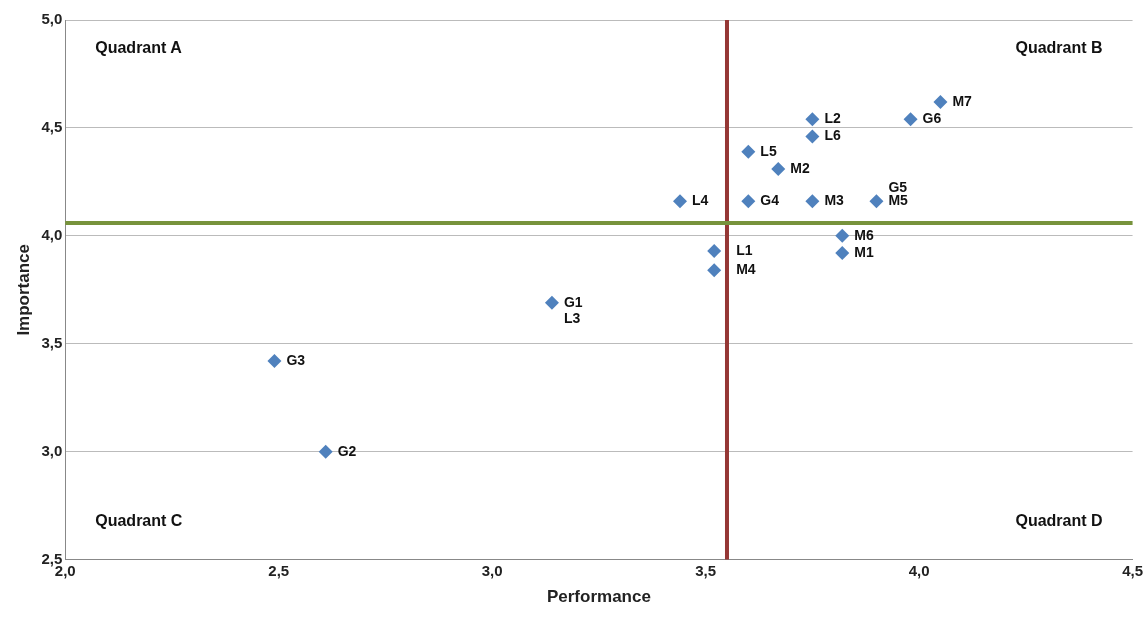  What do you see at coordinates (962, 100) in the screenshot?
I see `annotation: M7` at bounding box center [962, 100].